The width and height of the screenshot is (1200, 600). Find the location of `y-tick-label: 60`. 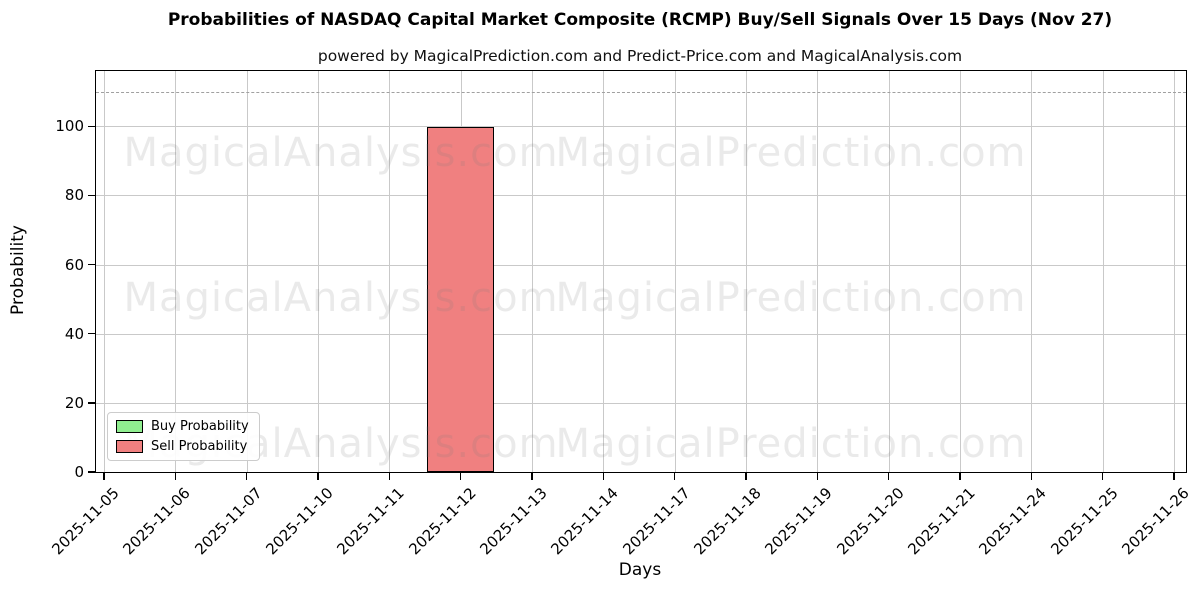

y-tick-label: 60 is located at coordinates (74, 264).